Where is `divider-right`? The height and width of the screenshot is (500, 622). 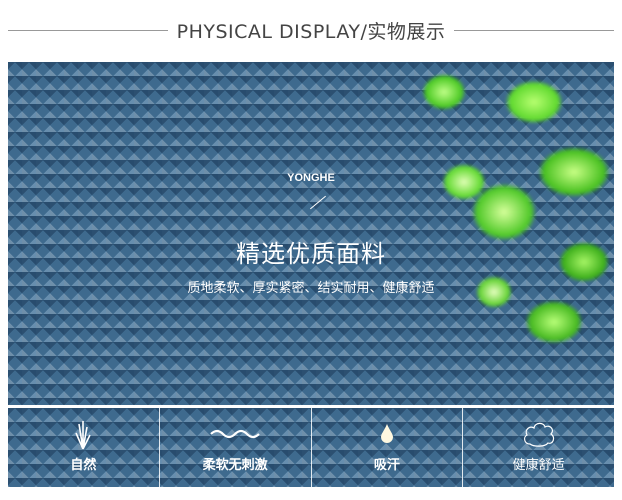
divider-right is located at coordinates (534, 30).